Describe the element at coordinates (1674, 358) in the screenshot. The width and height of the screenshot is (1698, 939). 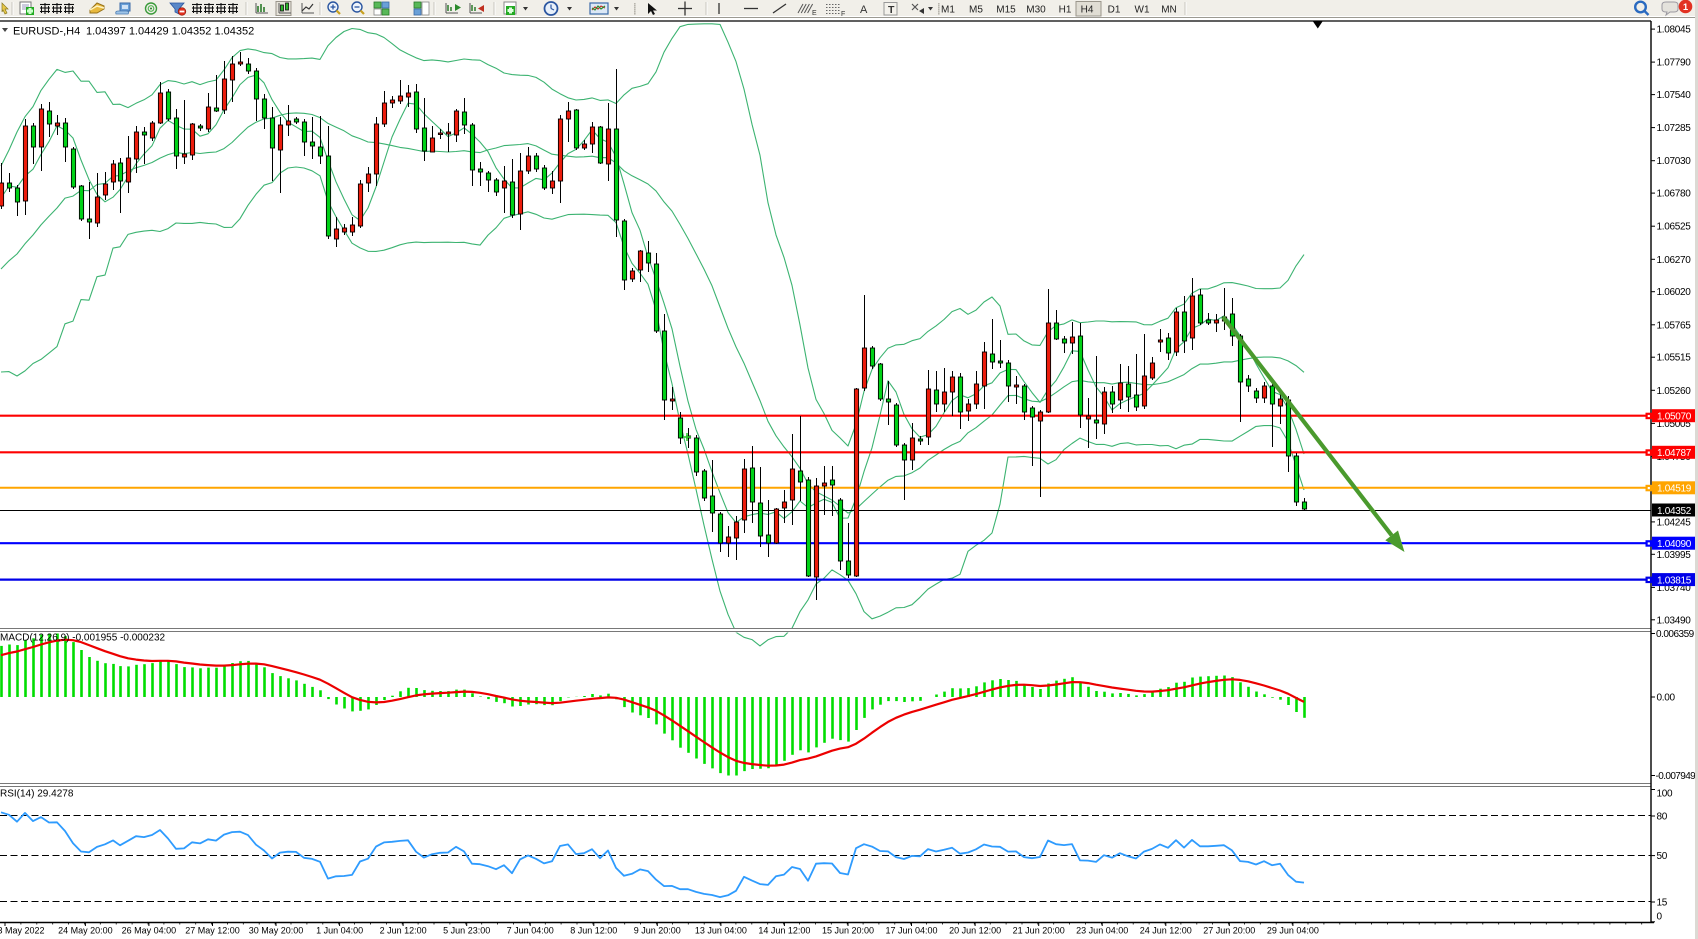
I see `svg-text: 1.05515` at that location.